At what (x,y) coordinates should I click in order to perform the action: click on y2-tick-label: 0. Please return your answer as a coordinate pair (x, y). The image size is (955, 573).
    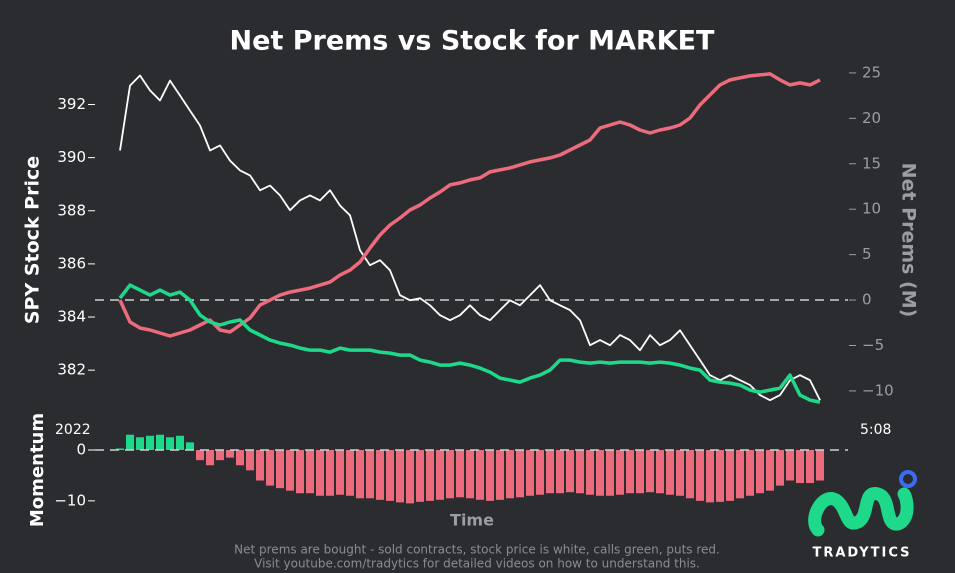
    Looking at the image, I should click on (867, 300).